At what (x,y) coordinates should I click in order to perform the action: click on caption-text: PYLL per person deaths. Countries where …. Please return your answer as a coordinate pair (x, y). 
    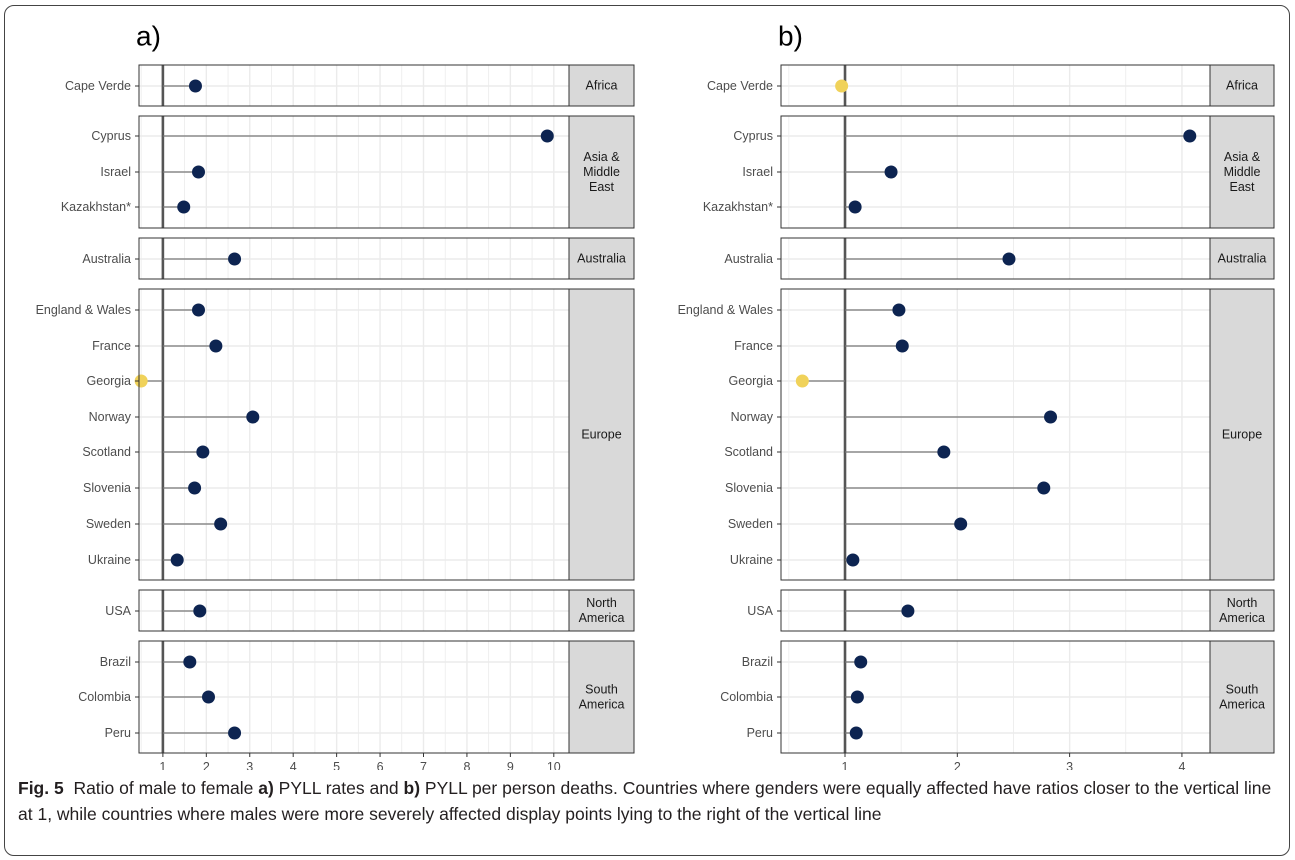
    Looking at the image, I should click on (645, 801).